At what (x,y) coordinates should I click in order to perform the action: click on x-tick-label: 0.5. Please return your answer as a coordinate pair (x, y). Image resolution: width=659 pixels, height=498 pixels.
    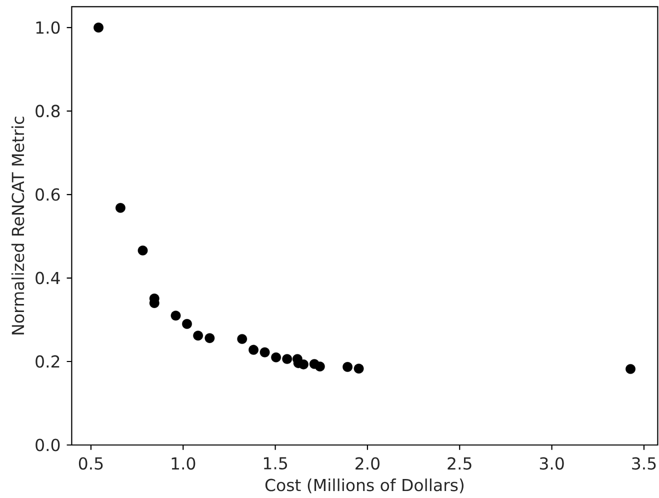
    Looking at the image, I should click on (90, 463).